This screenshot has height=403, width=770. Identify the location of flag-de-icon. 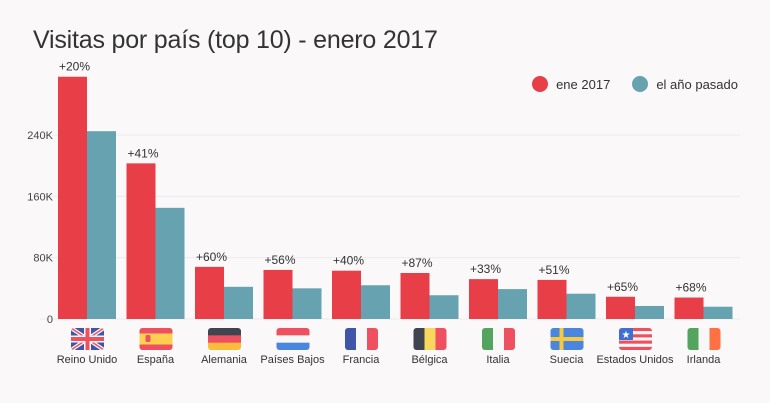
(224, 339).